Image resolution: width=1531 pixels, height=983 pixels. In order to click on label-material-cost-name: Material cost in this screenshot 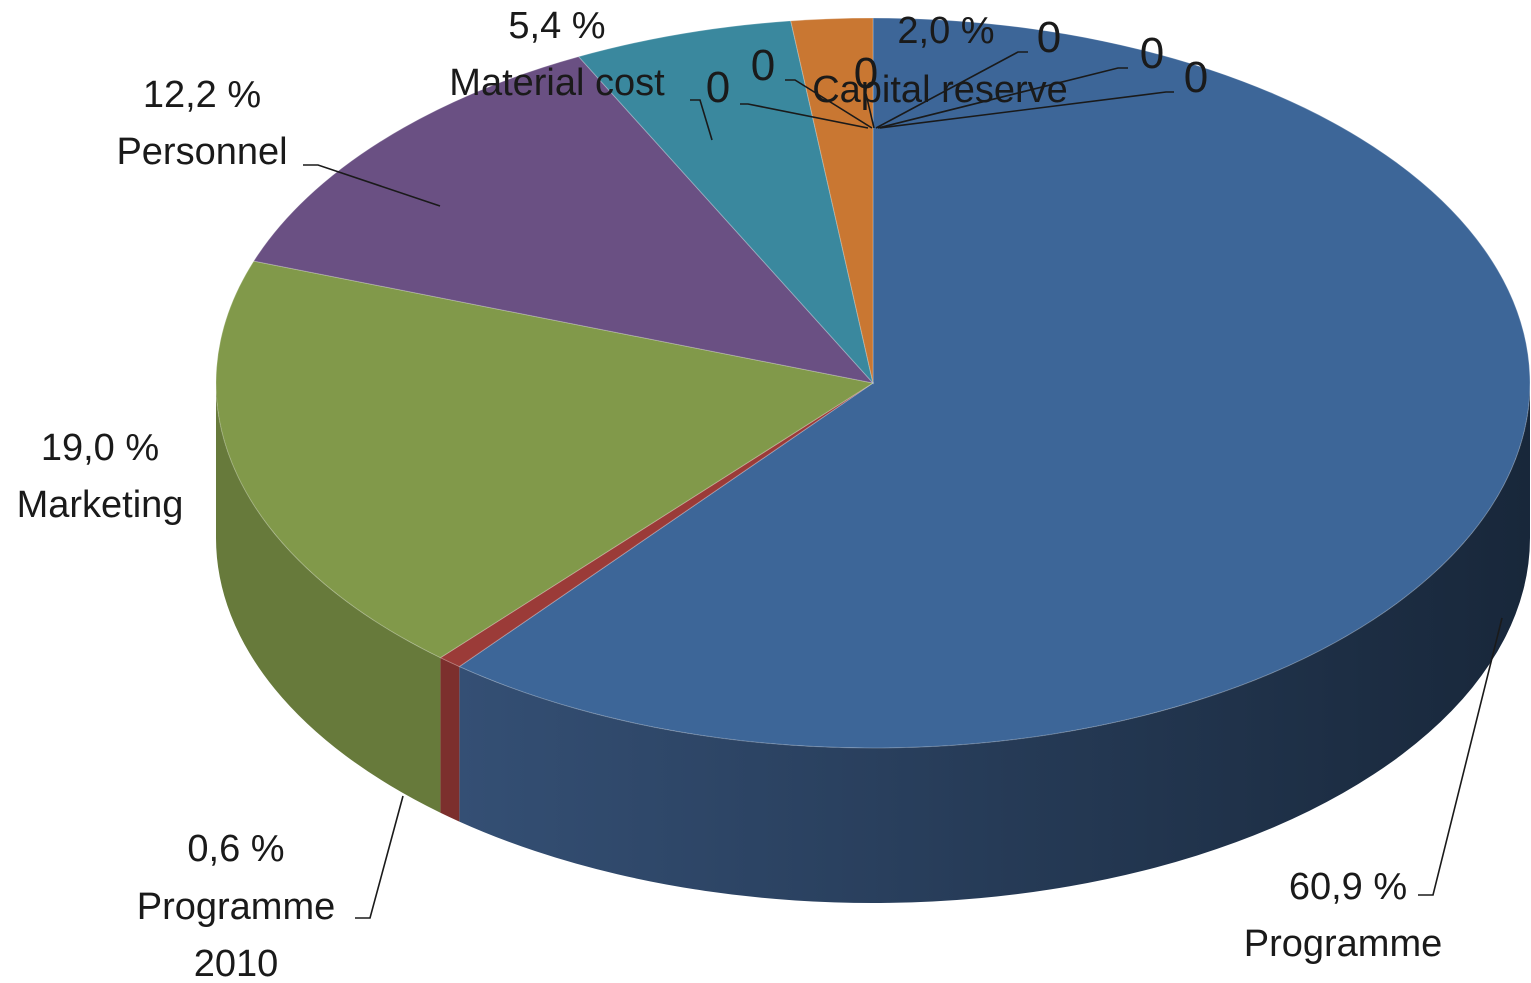, I will do `click(557, 83)`.